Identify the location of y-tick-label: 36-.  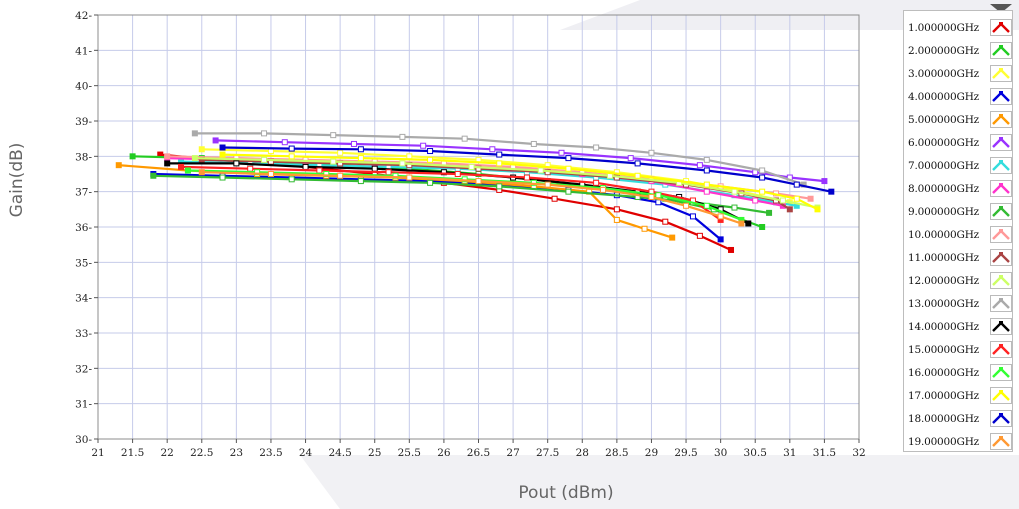
(83, 228).